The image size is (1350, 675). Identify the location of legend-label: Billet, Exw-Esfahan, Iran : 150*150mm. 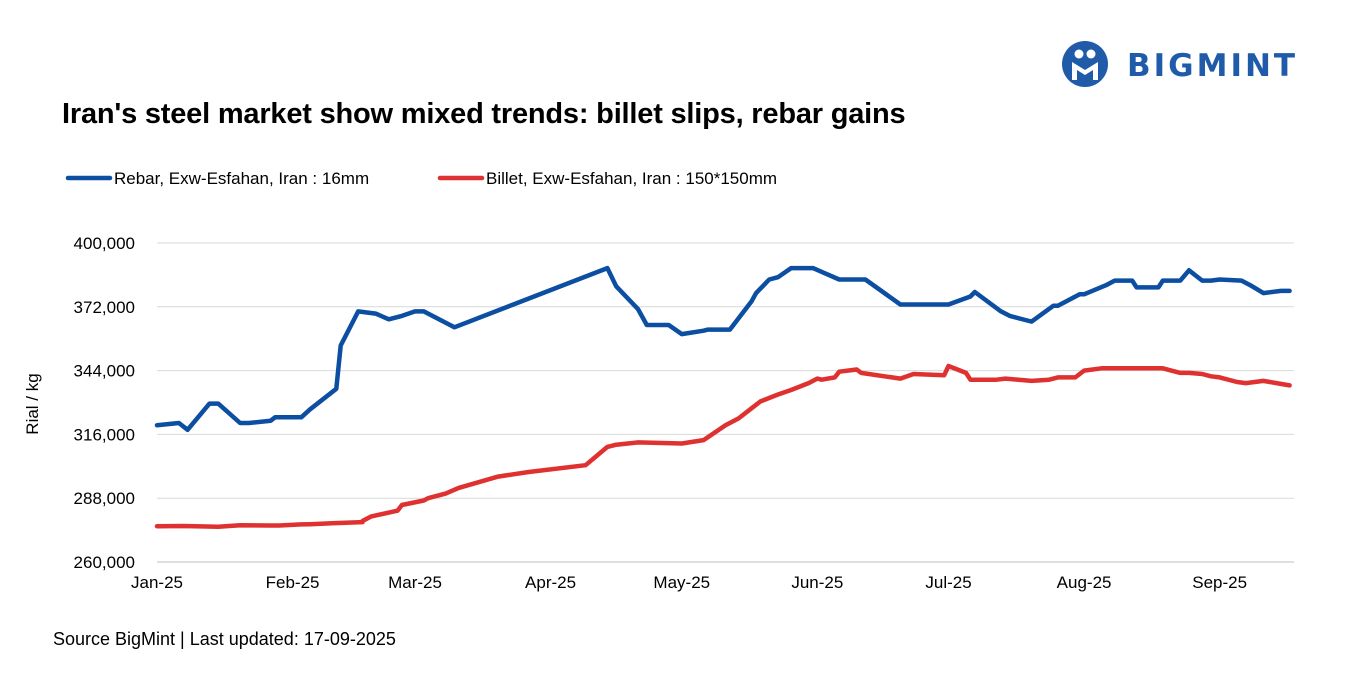
(631, 178).